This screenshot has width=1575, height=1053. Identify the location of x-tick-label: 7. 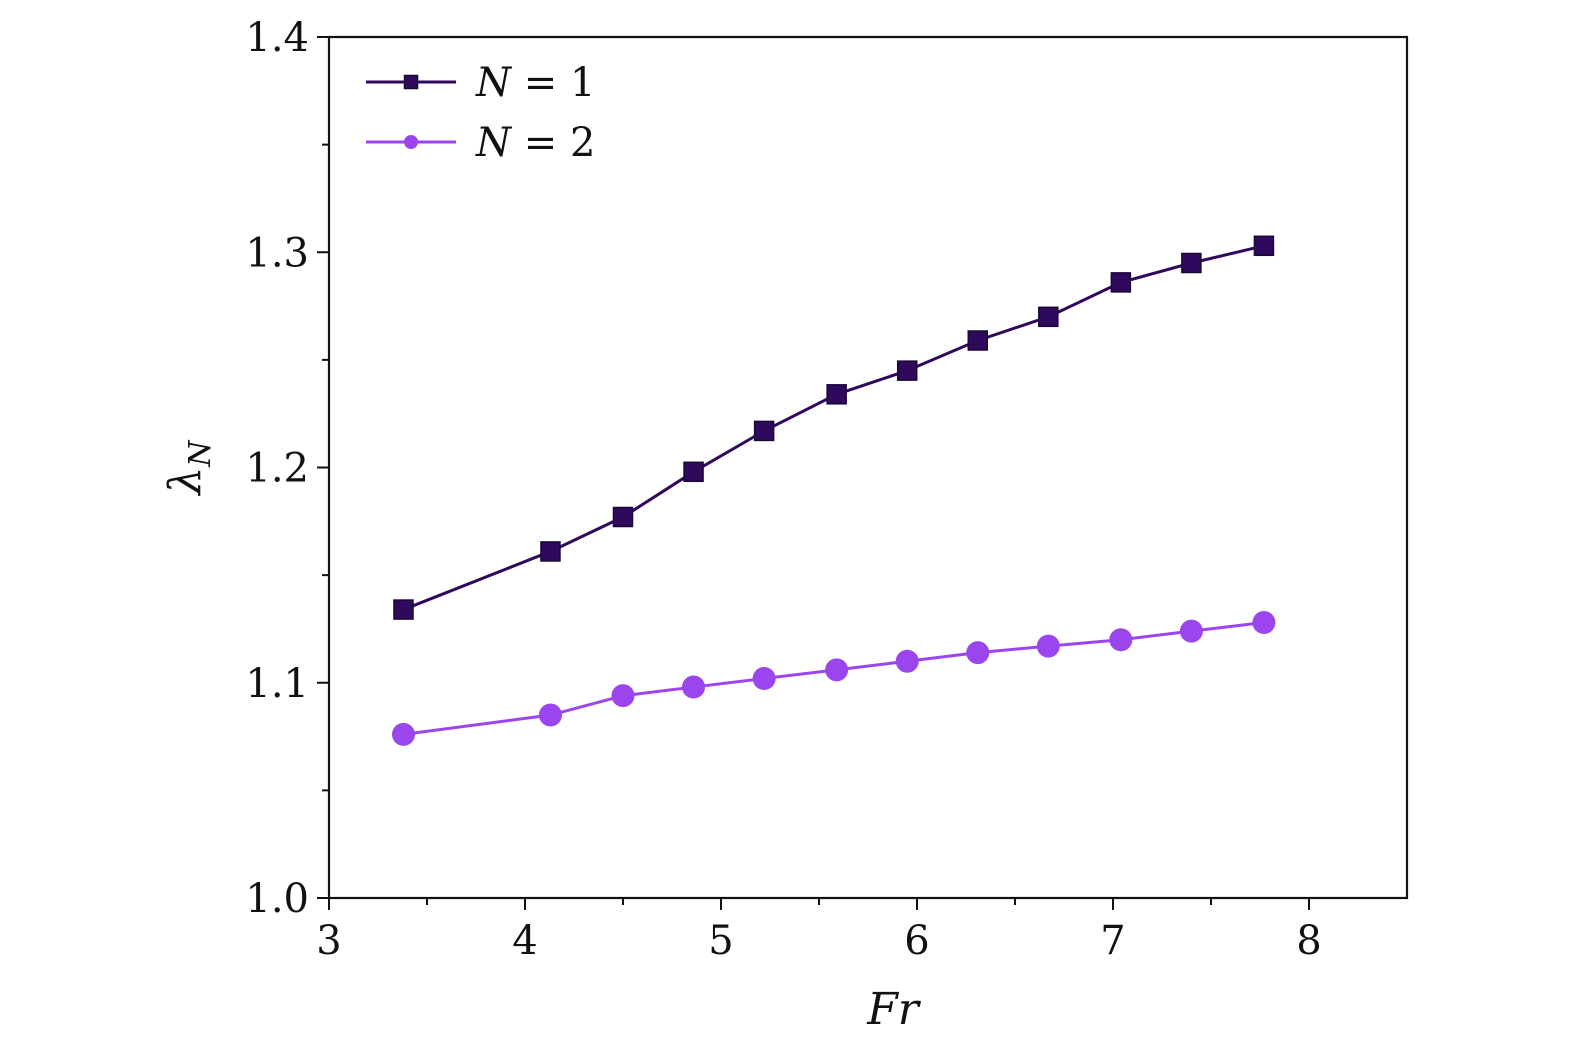
(1112, 941).